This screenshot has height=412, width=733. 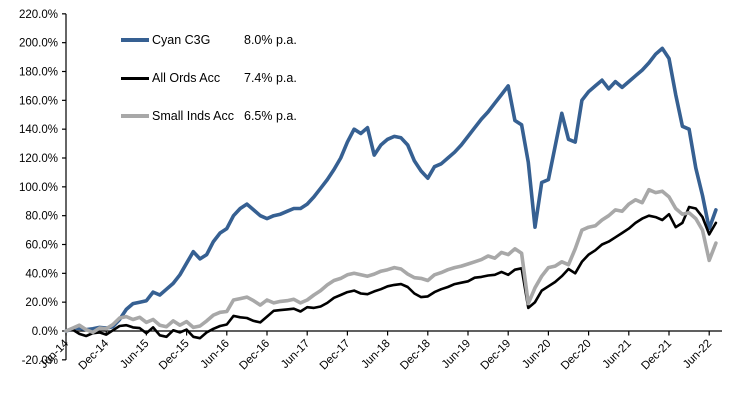 What do you see at coordinates (181, 40) in the screenshot?
I see `legend-series-name: Cyan C3G` at bounding box center [181, 40].